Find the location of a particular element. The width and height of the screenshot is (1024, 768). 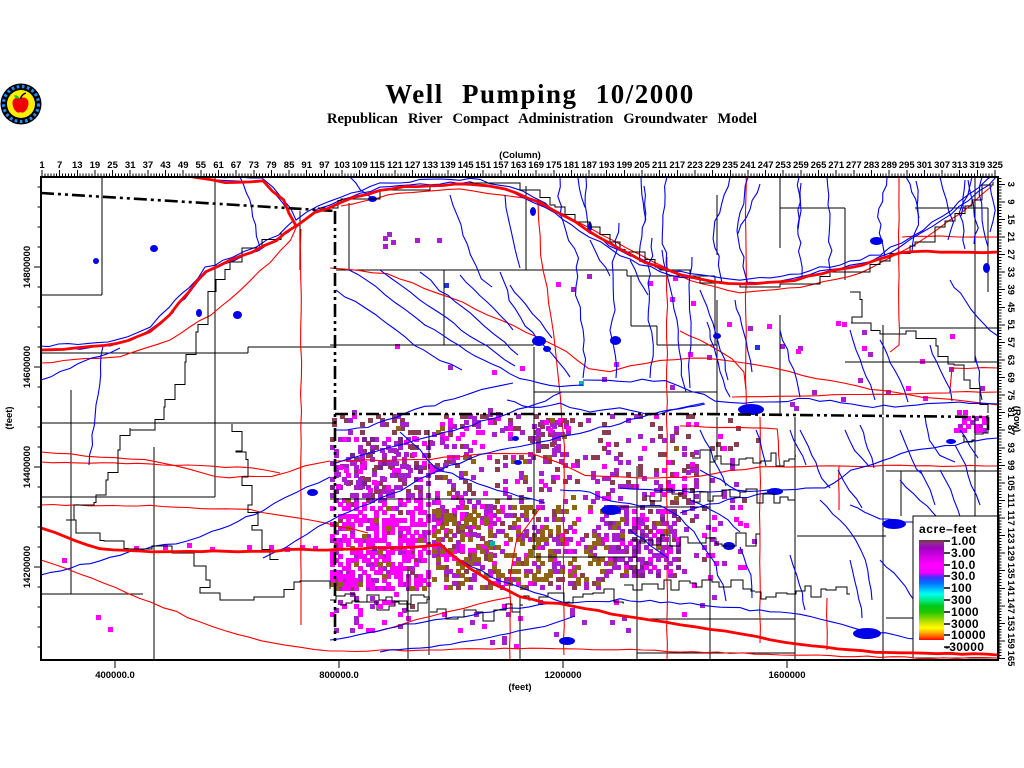

svg-text: 63 is located at coordinates (1010, 360).